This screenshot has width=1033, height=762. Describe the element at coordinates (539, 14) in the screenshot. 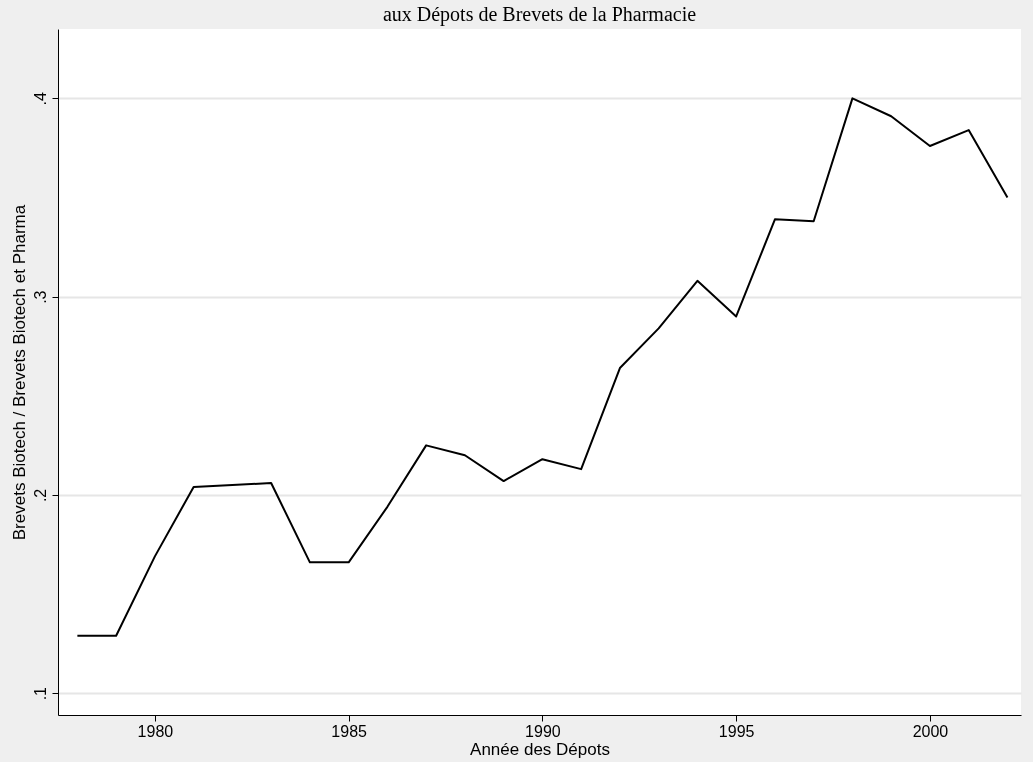

I see `chart-title: aux Dépots de Brevets de la Pharmacie` at that location.